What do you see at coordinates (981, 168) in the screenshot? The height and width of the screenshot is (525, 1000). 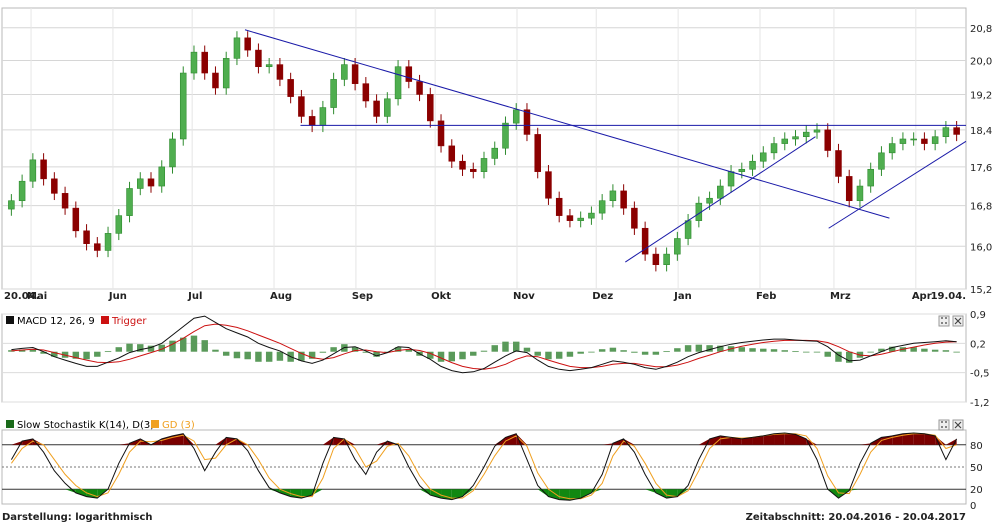 I see `price-y-tick: 17,6` at bounding box center [981, 168].